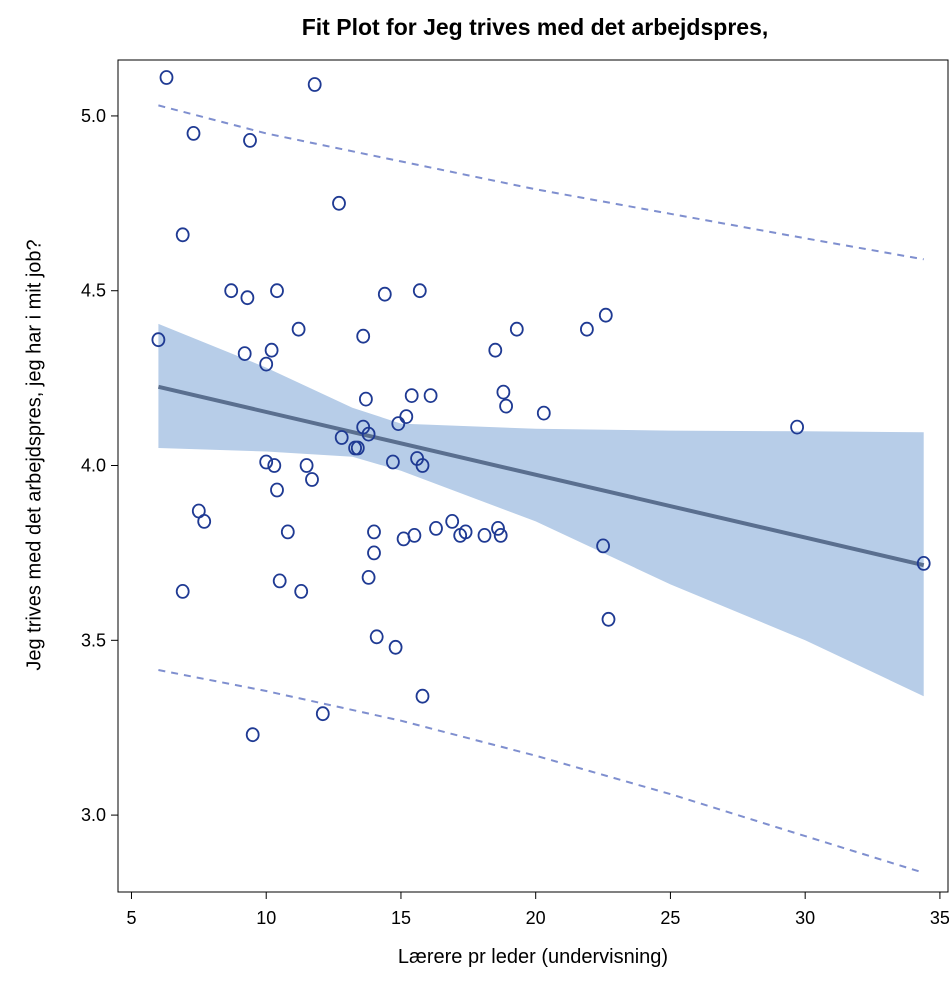  Describe the element at coordinates (670, 918) in the screenshot. I see `x-tick-label: 25` at that location.